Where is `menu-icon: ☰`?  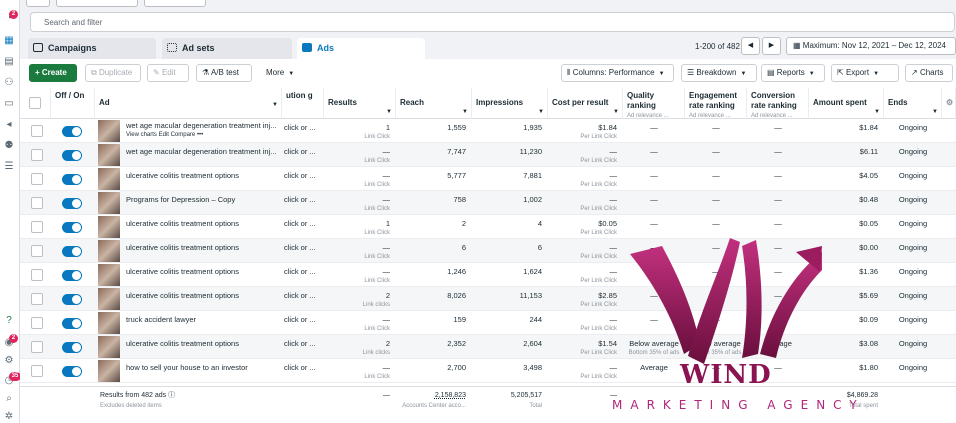
menu-icon: ☰ is located at coordinates (9, 166).